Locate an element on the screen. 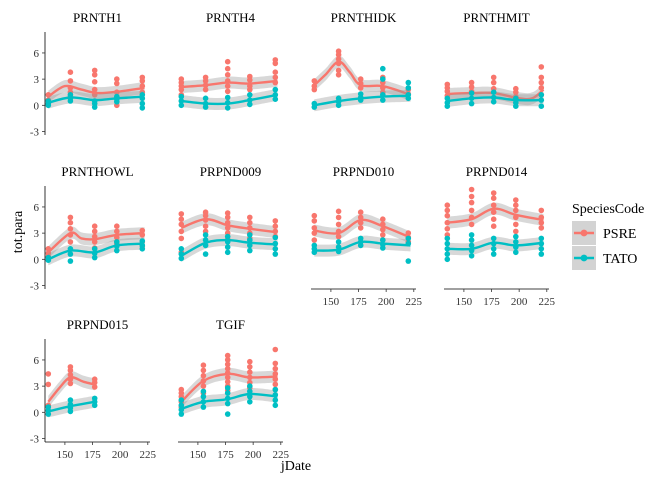 This screenshot has height=480, width=672. x-axis-title: jDate is located at coordinates (295, 466).